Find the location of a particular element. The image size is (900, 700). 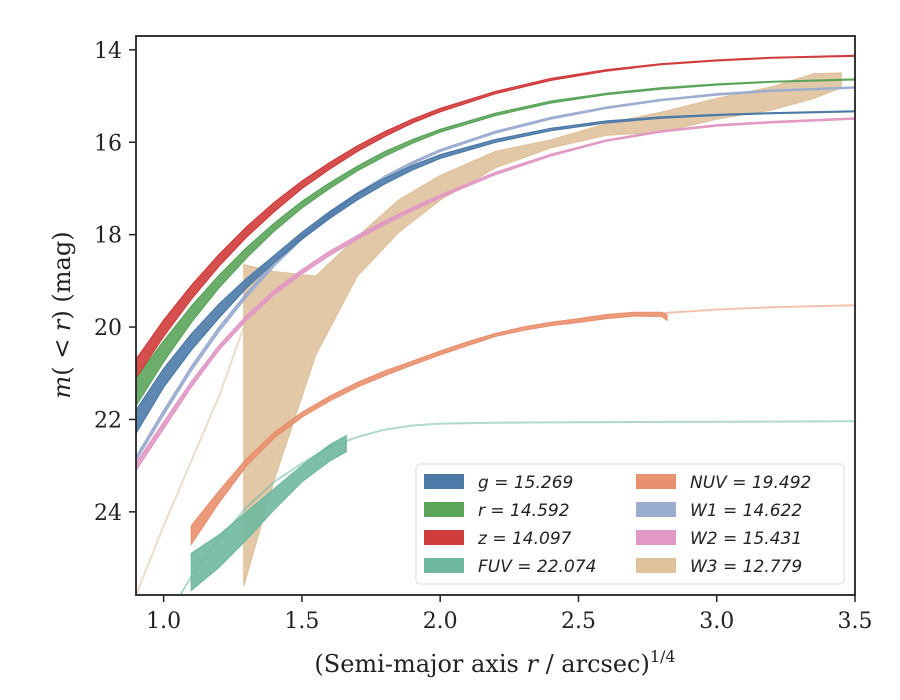

legend-label-w3: W3 = 12.779 is located at coordinates (746, 567).